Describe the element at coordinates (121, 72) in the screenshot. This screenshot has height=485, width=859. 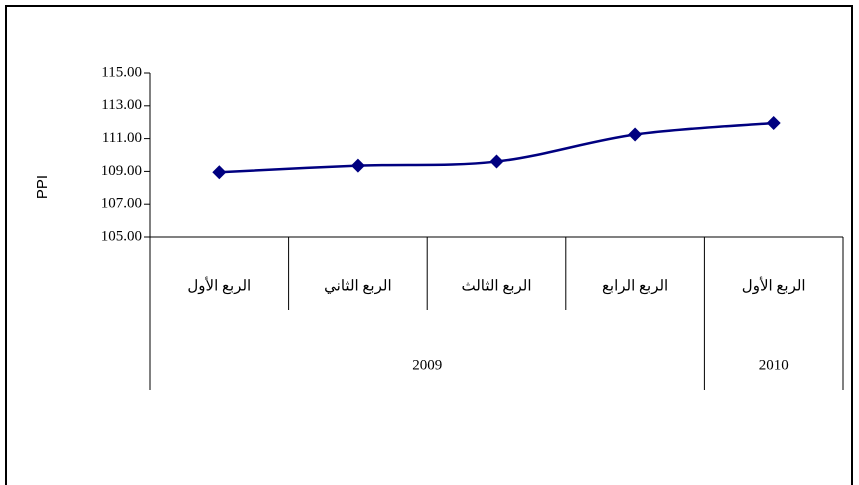
I see `y-tick-label: 115.00` at that location.